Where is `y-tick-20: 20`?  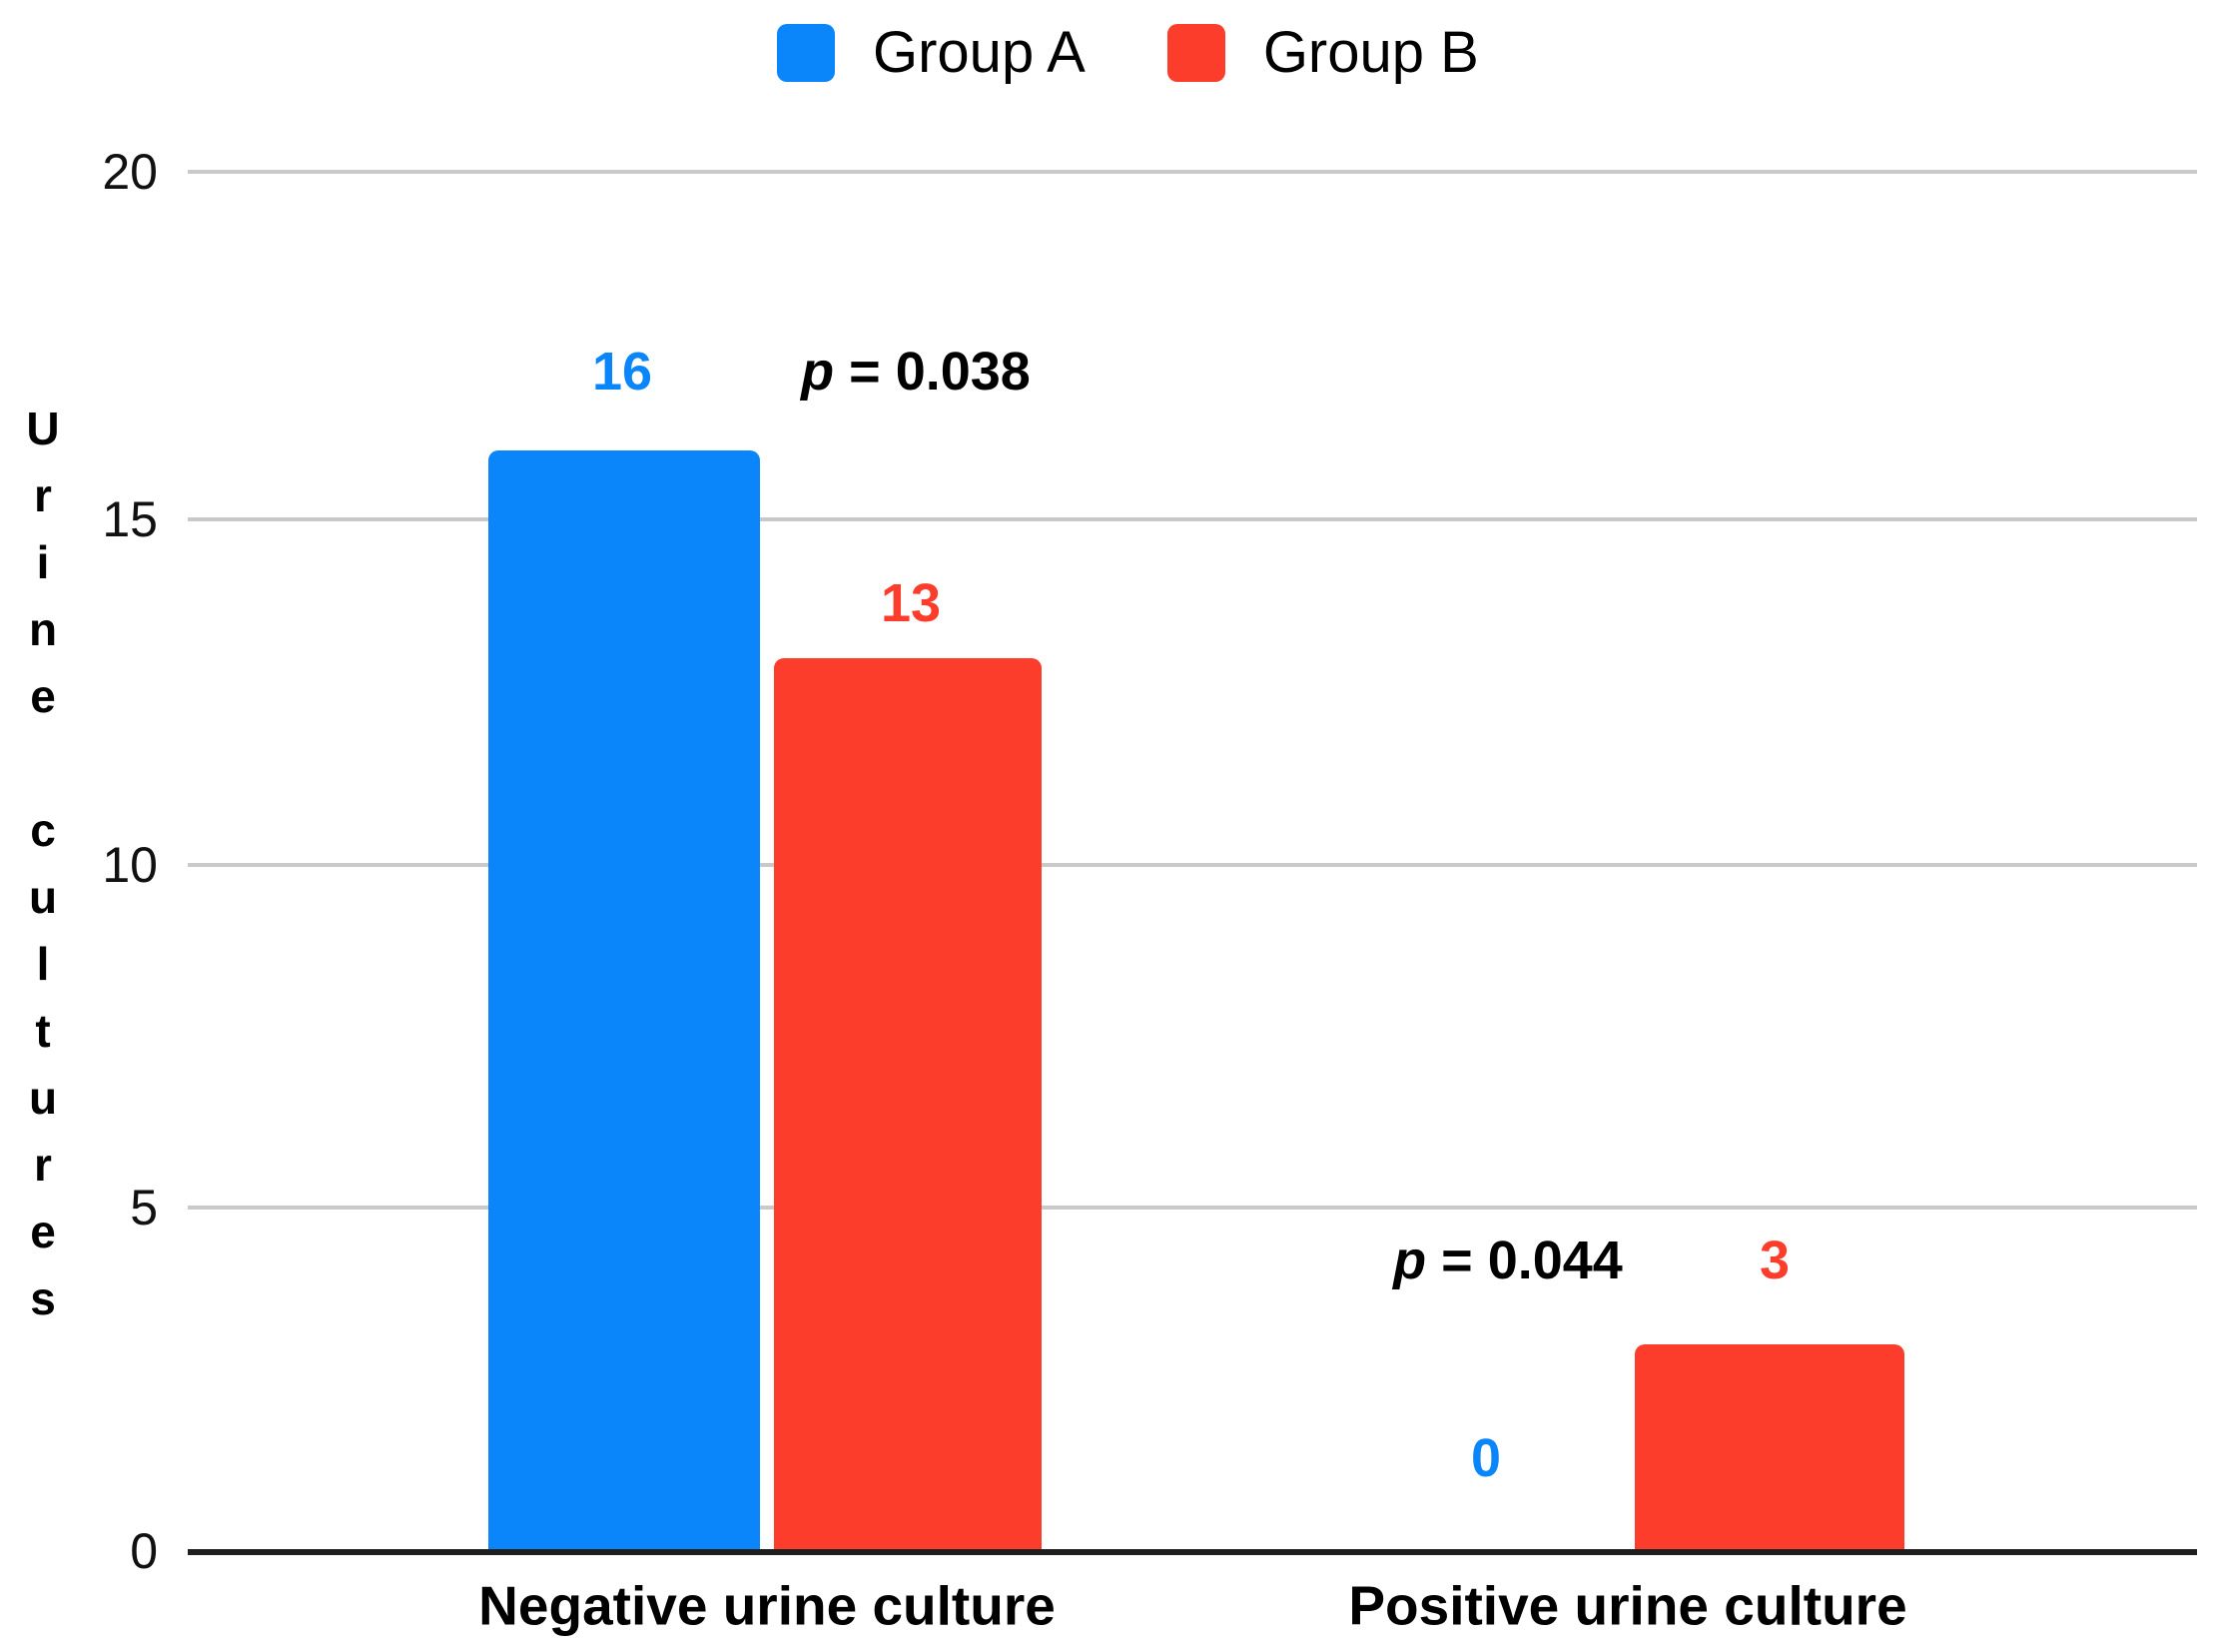
y-tick-20: 20 is located at coordinates (130, 172).